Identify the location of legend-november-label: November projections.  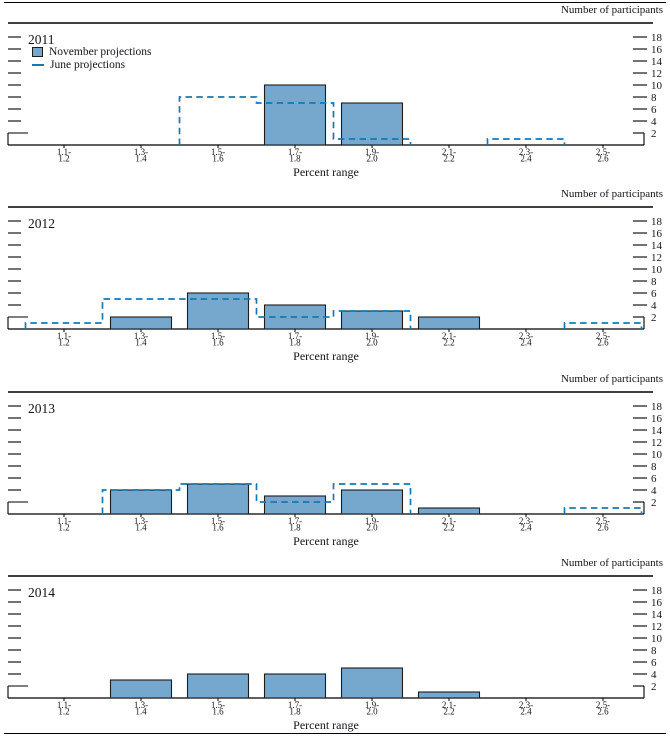
(100, 51).